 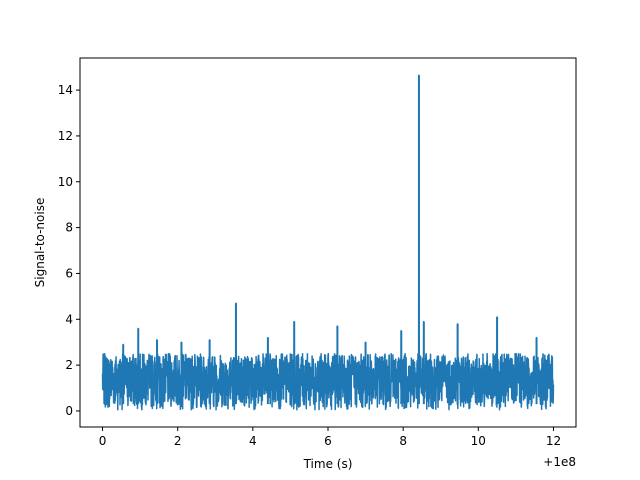 I want to click on x-tick-label: 12, so click(x=553, y=441).